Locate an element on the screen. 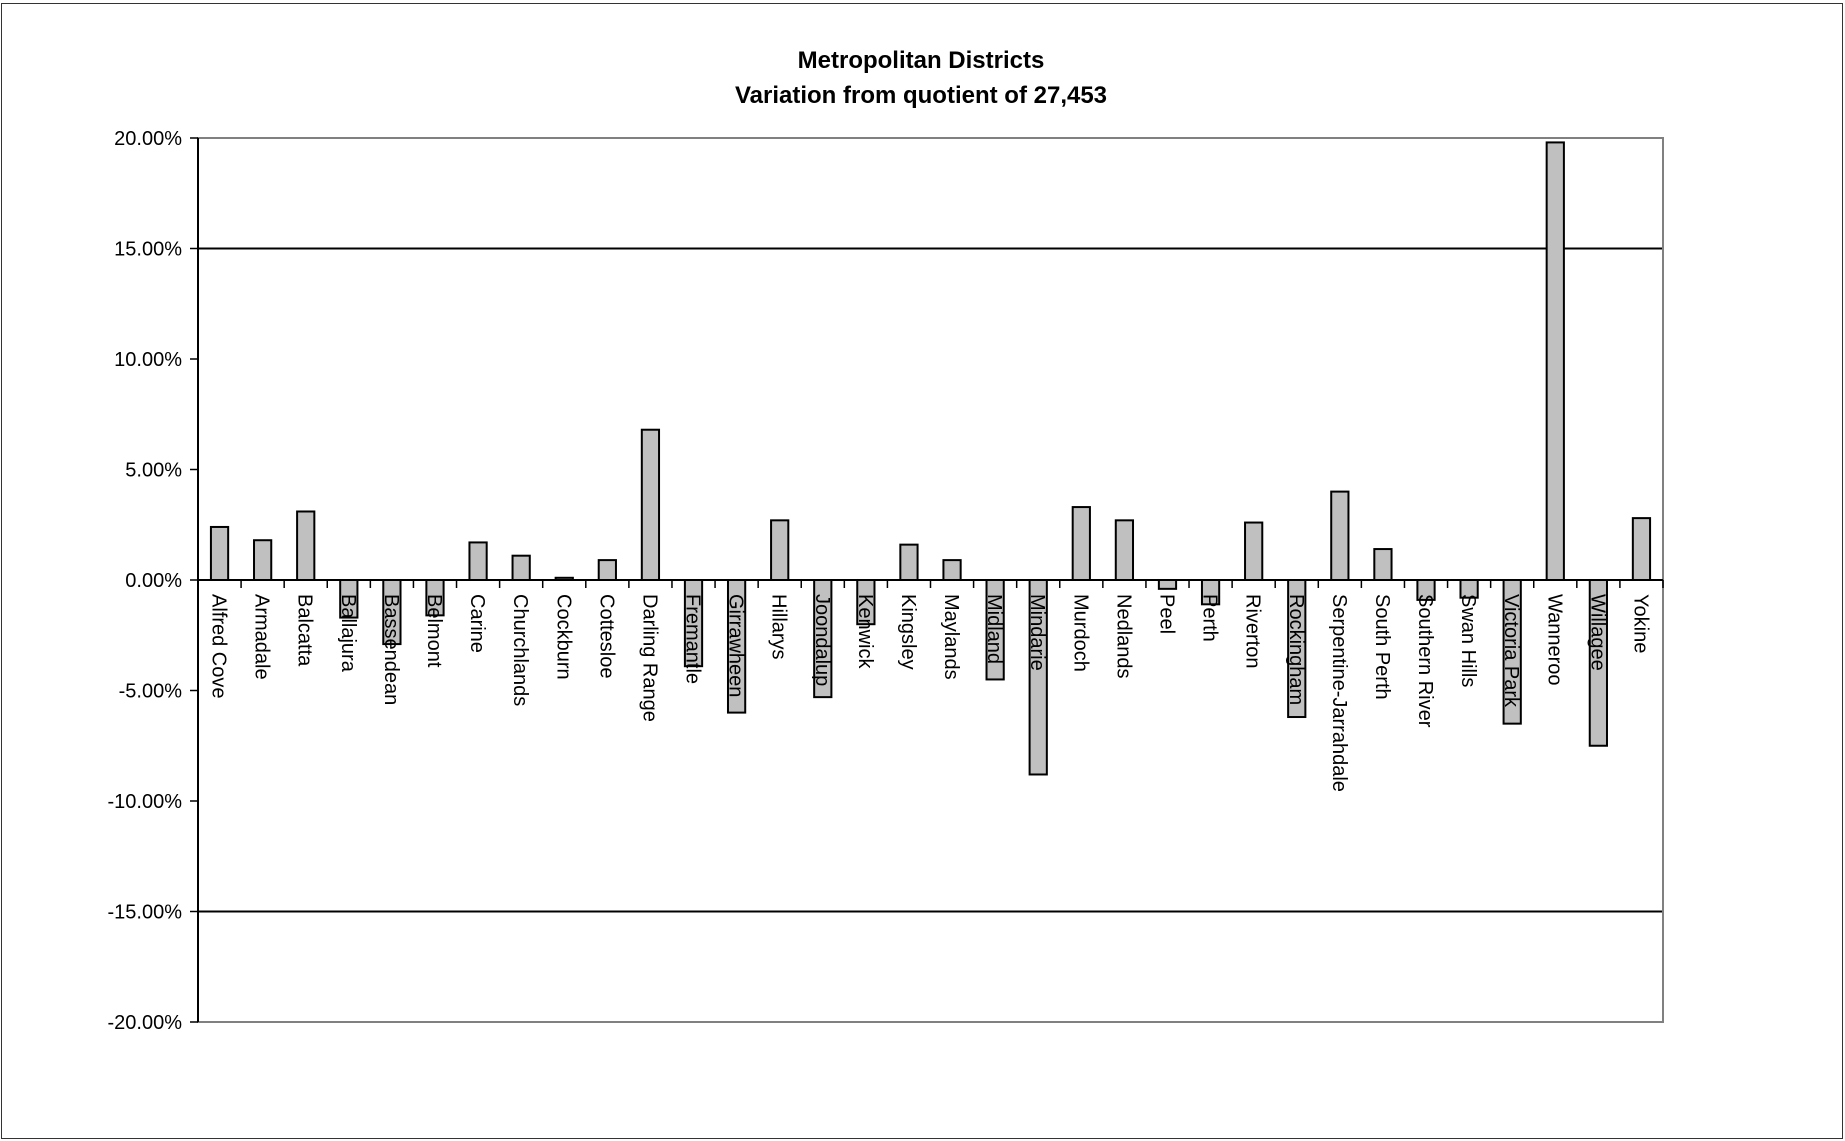 This screenshot has width=1845, height=1141. category-label-11: Fremantle is located at coordinates (693, 639).